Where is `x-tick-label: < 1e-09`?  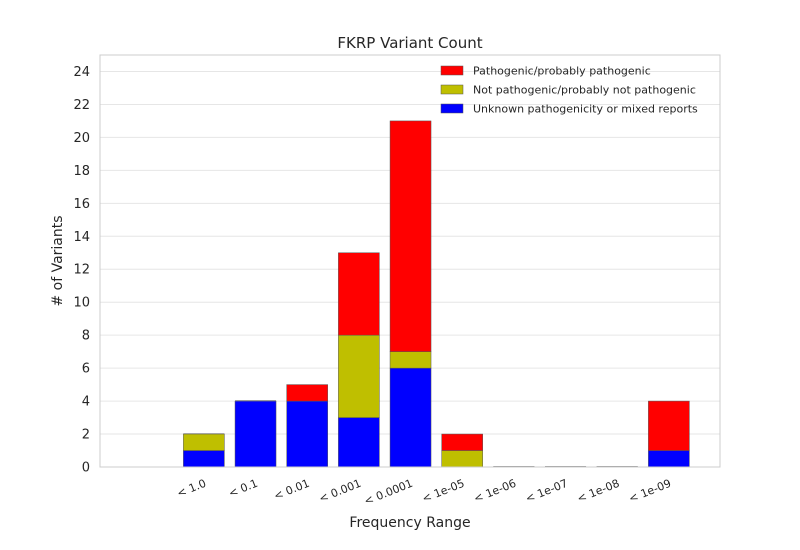 x-tick-label: < 1e-09 is located at coordinates (650, 491).